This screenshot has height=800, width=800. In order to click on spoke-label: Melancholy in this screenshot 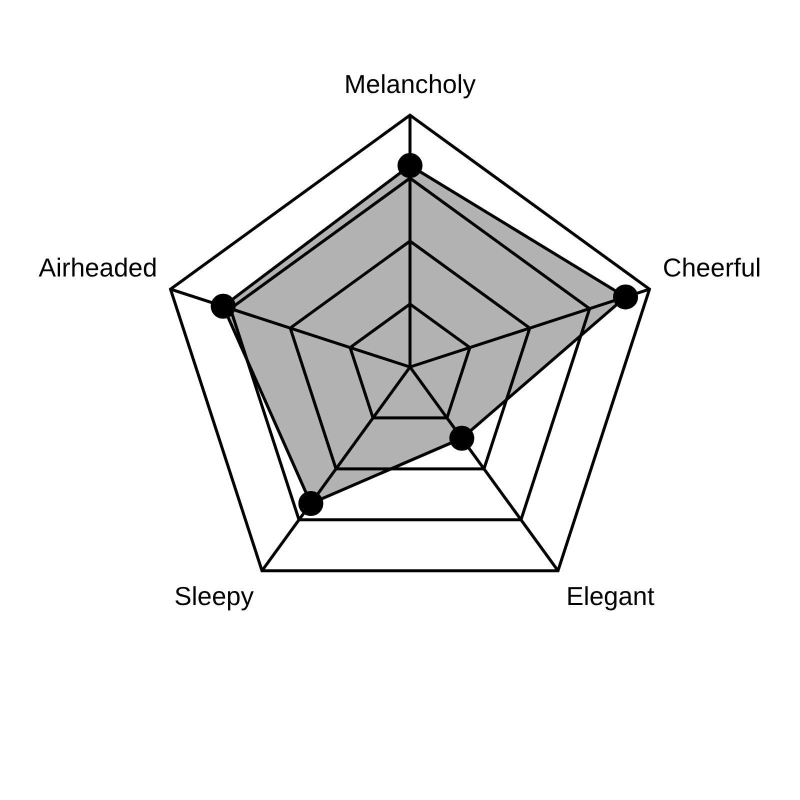, I will do `click(410, 83)`.